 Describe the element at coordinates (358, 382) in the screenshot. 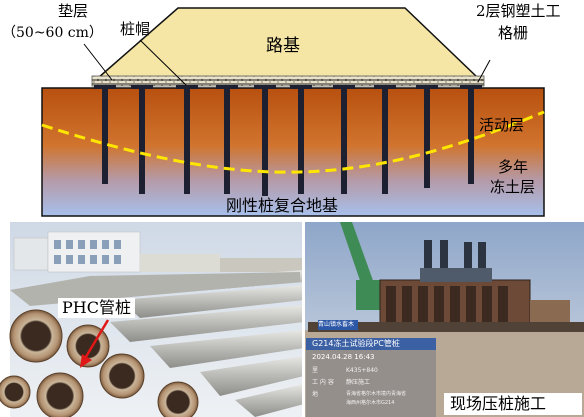

I see `watermark-row2-value: 静压施工` at that location.